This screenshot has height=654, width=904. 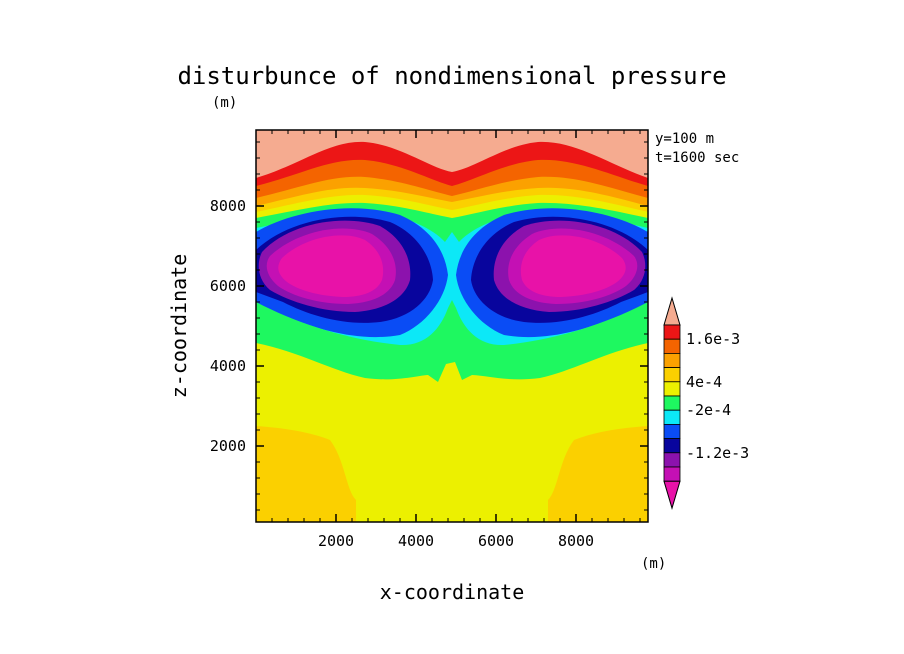 What do you see at coordinates (336, 541) in the screenshot?
I see `x-tick-label: 2000` at bounding box center [336, 541].